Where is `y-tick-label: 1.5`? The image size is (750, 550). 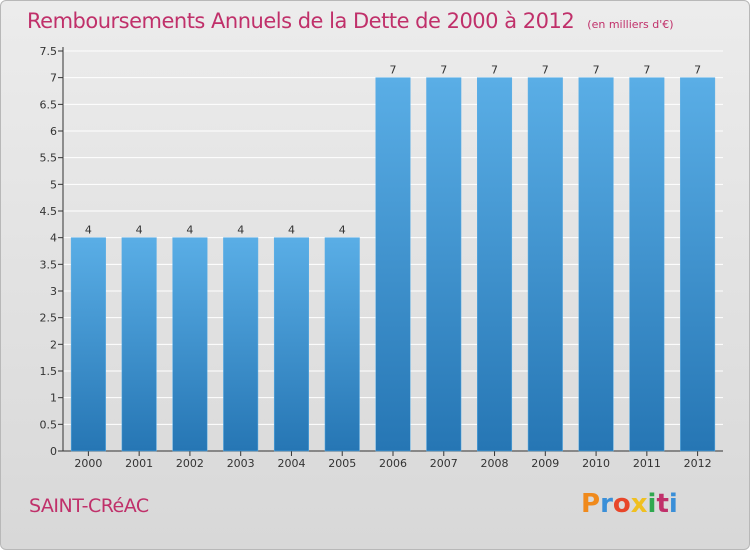
y-tick-label: 1.5 is located at coordinates (49, 371).